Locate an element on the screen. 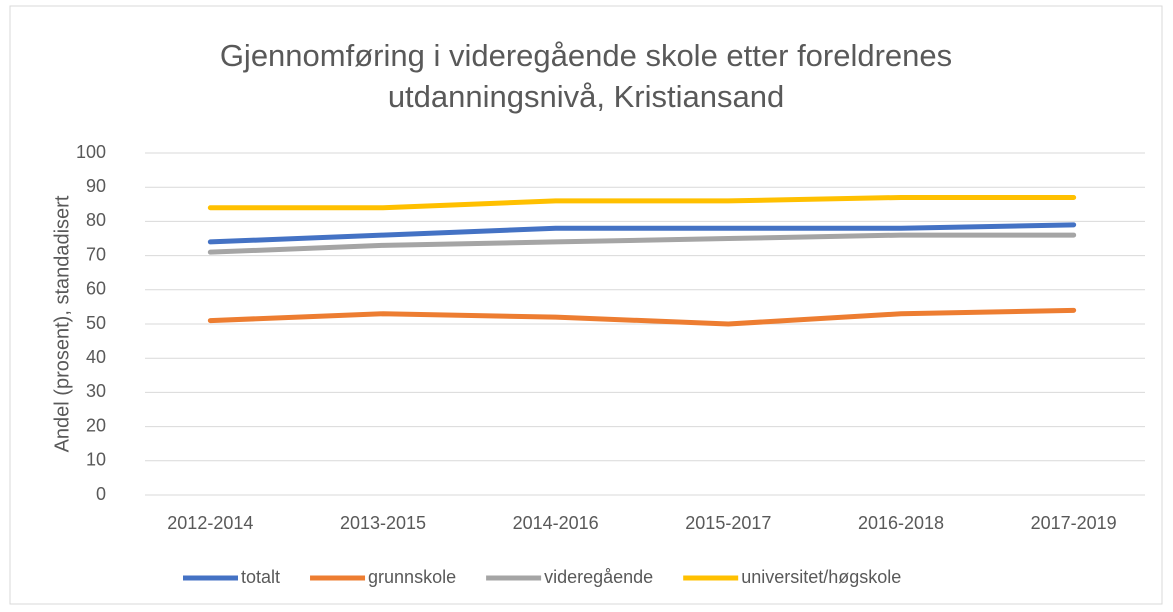 The height and width of the screenshot is (612, 1173). y-tick-label: 60 is located at coordinates (96, 289).